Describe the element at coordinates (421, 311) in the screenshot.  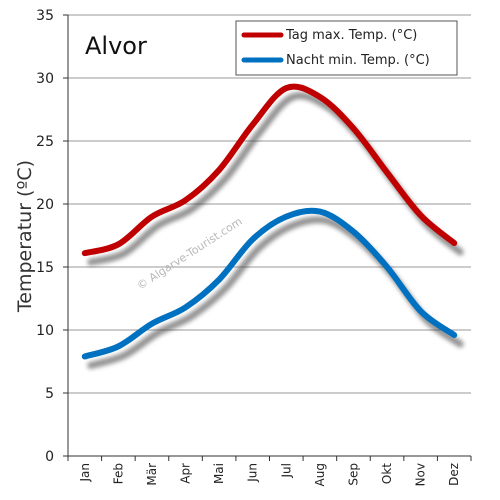
I see `series-1-point-Nov` at that location.